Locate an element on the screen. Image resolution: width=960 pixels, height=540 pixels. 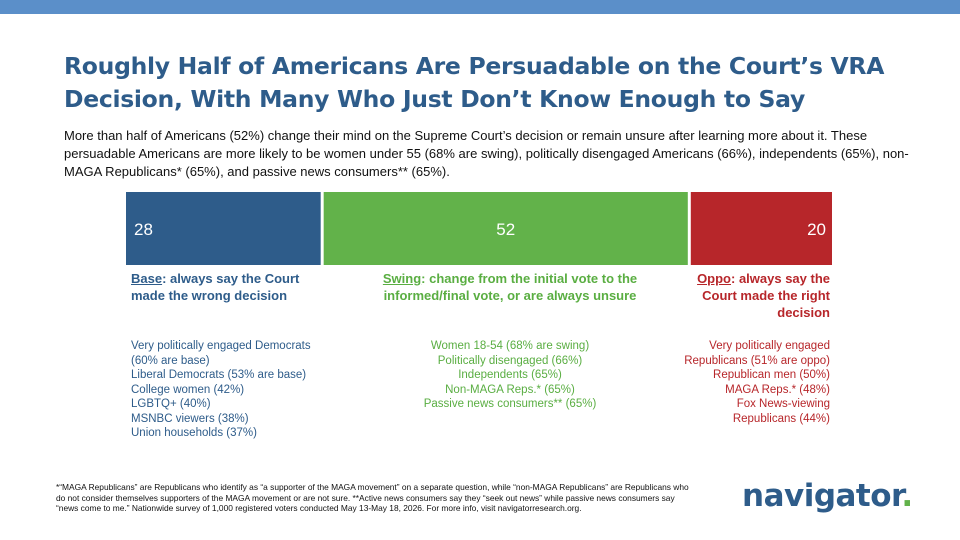
oppo-list-item: Fox News-viewing Republicans (44%) is located at coordinates (781, 411).